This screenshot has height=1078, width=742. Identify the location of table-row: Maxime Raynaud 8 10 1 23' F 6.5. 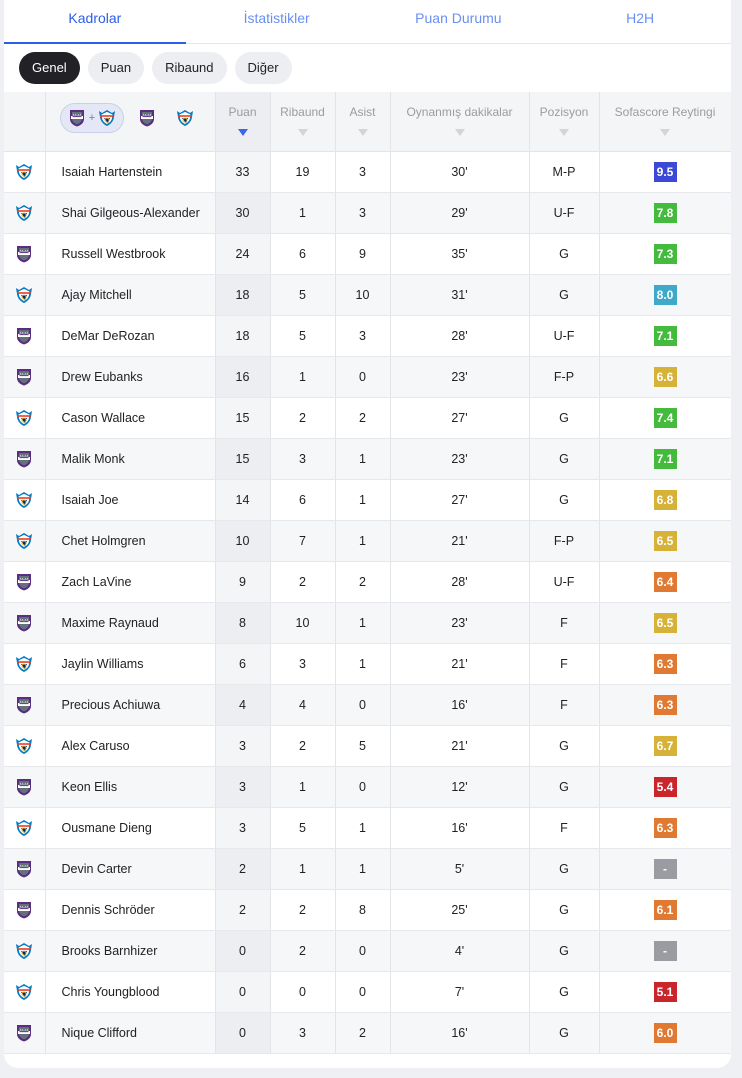
(367, 623).